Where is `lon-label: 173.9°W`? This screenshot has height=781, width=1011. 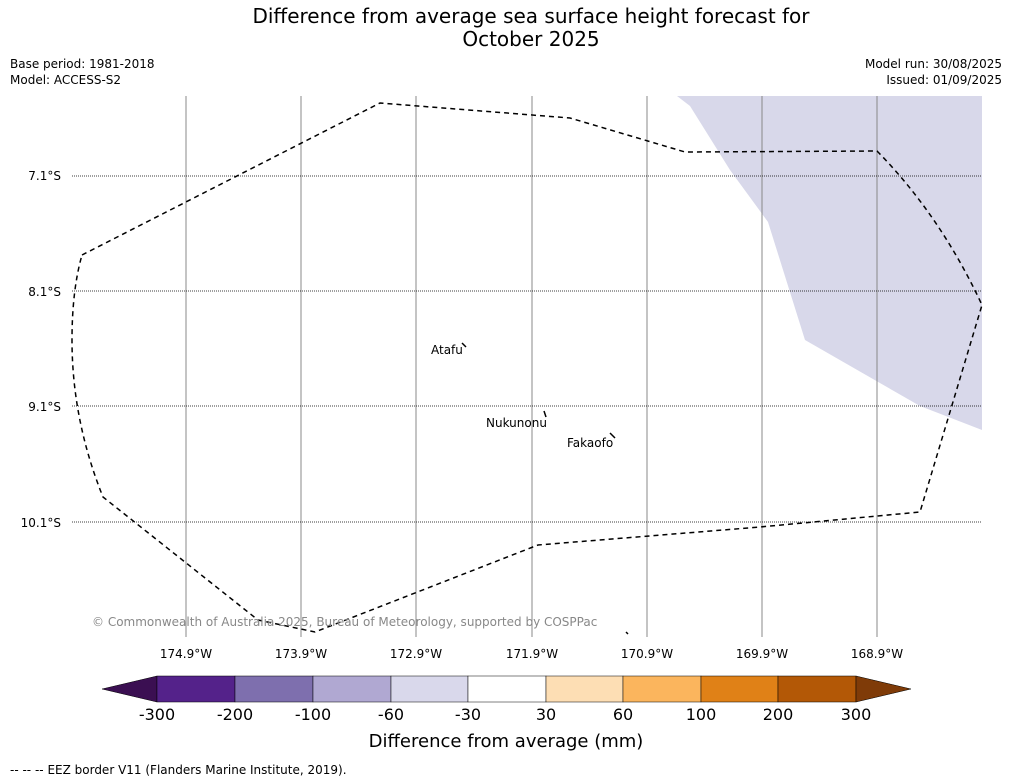
lon-label: 173.9°W is located at coordinates (301, 654).